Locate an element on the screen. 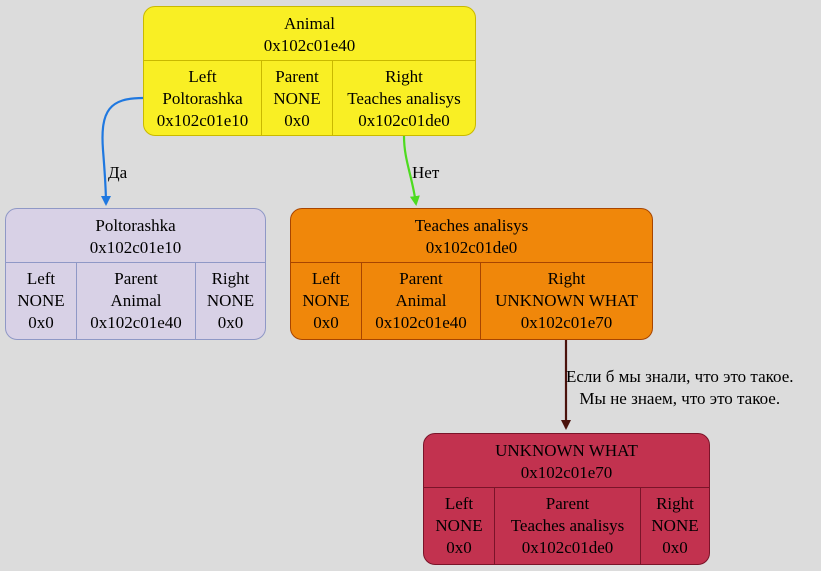 This screenshot has height=571, width=821. field-right: Right UNKNOWN WHAT 0x102c01e70 is located at coordinates (566, 301).